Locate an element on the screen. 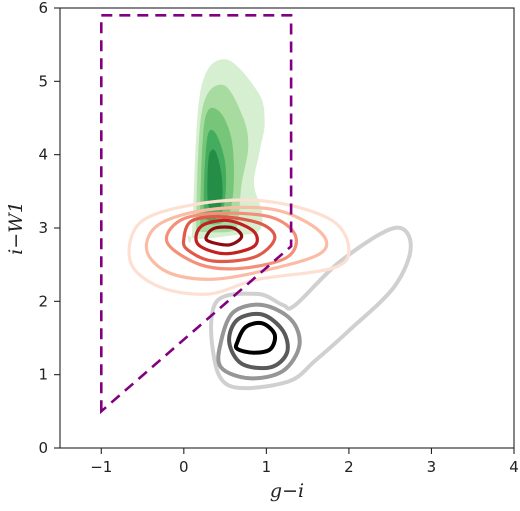 Image resolution: width=520 pixels, height=511 pixels. x-tick-label: 1 is located at coordinates (267, 467).